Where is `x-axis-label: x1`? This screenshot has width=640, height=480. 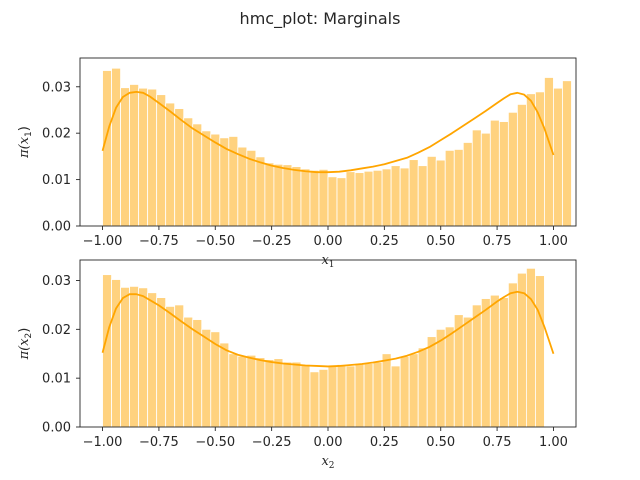 x-axis-label: x1 is located at coordinates (327, 261).